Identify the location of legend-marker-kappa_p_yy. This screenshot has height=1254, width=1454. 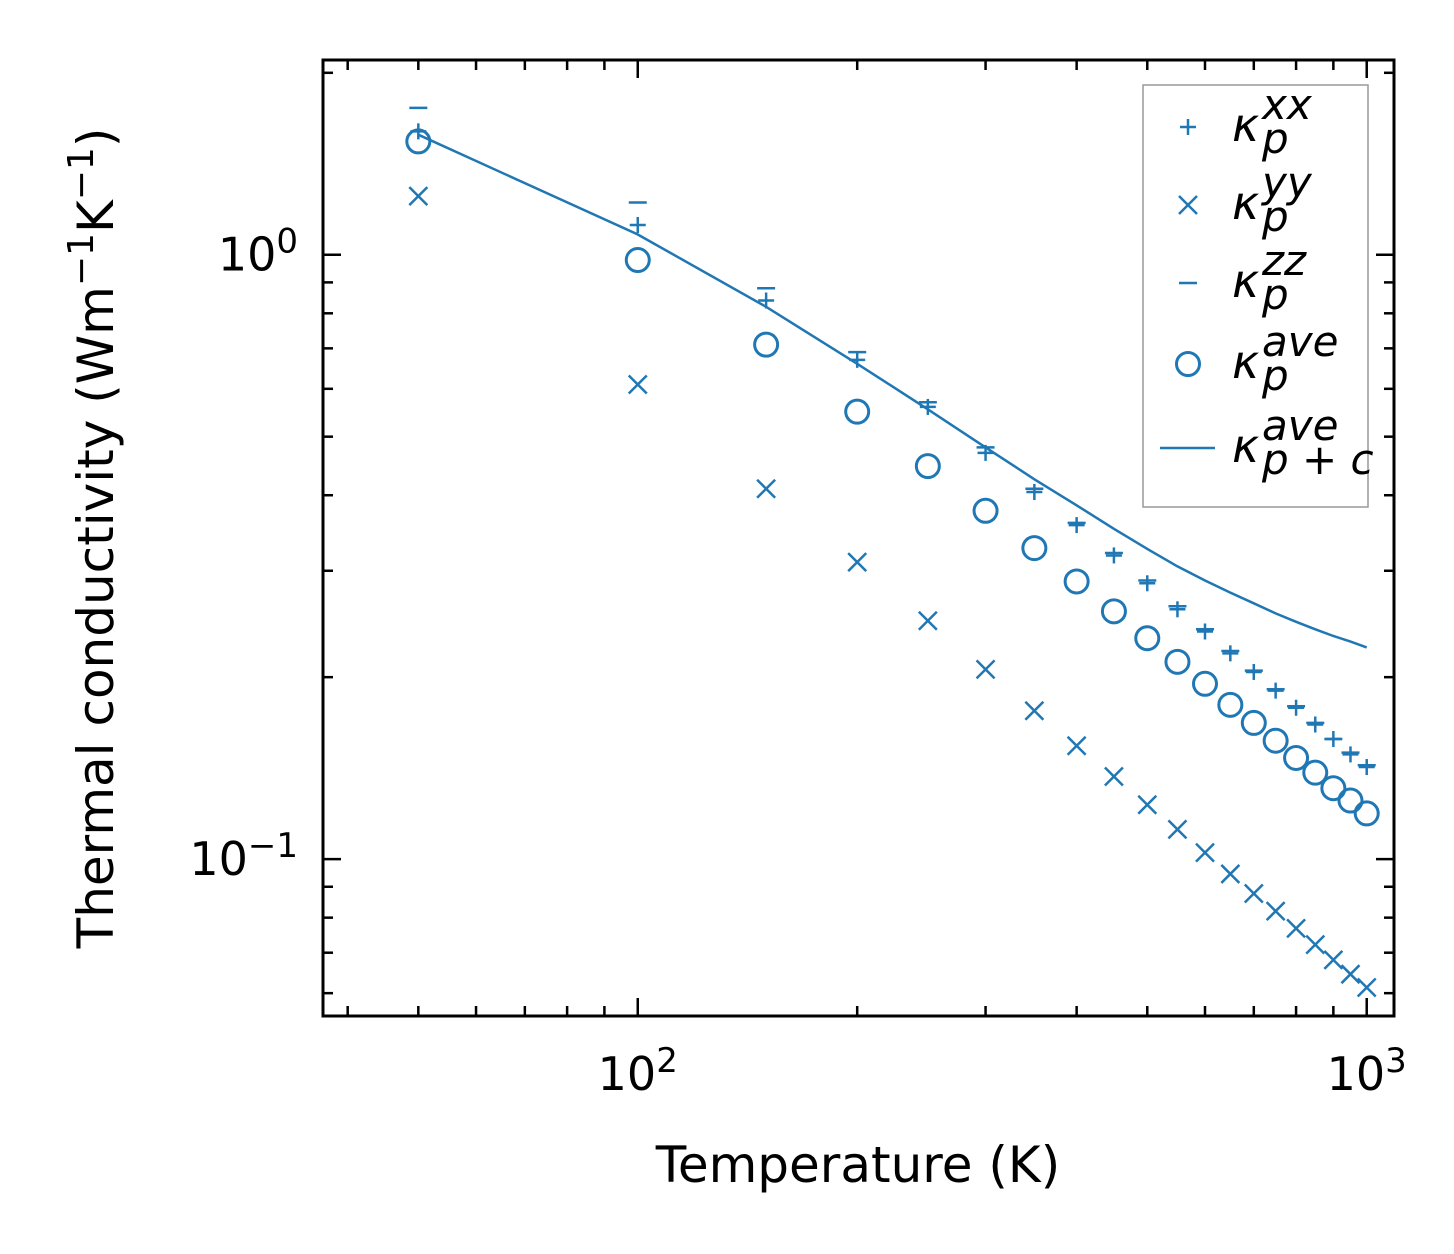
(1188, 205).